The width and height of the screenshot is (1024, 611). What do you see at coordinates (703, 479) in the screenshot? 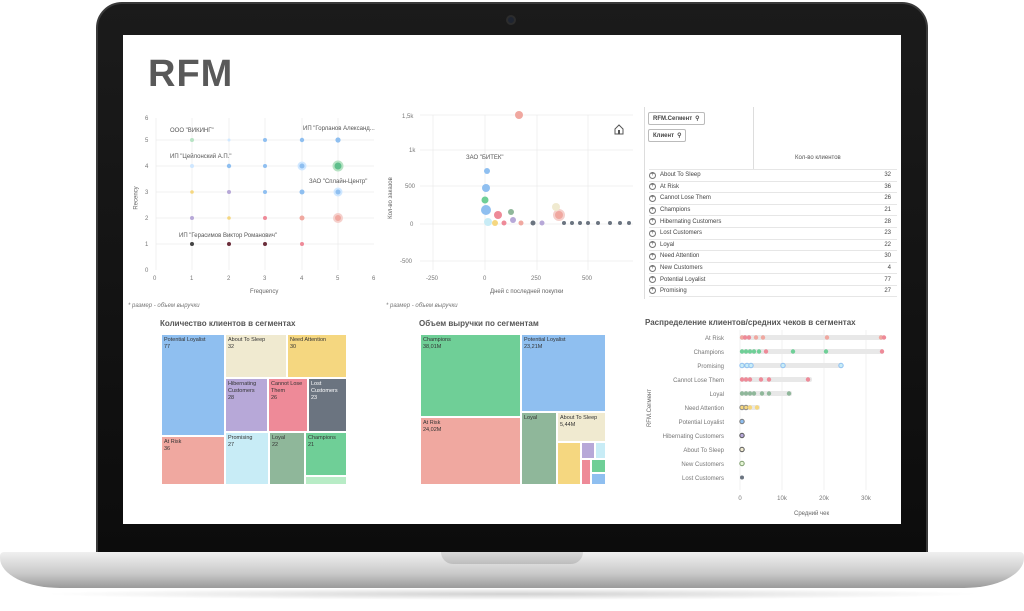
I see `category-label: Lost Customers` at bounding box center [703, 479].